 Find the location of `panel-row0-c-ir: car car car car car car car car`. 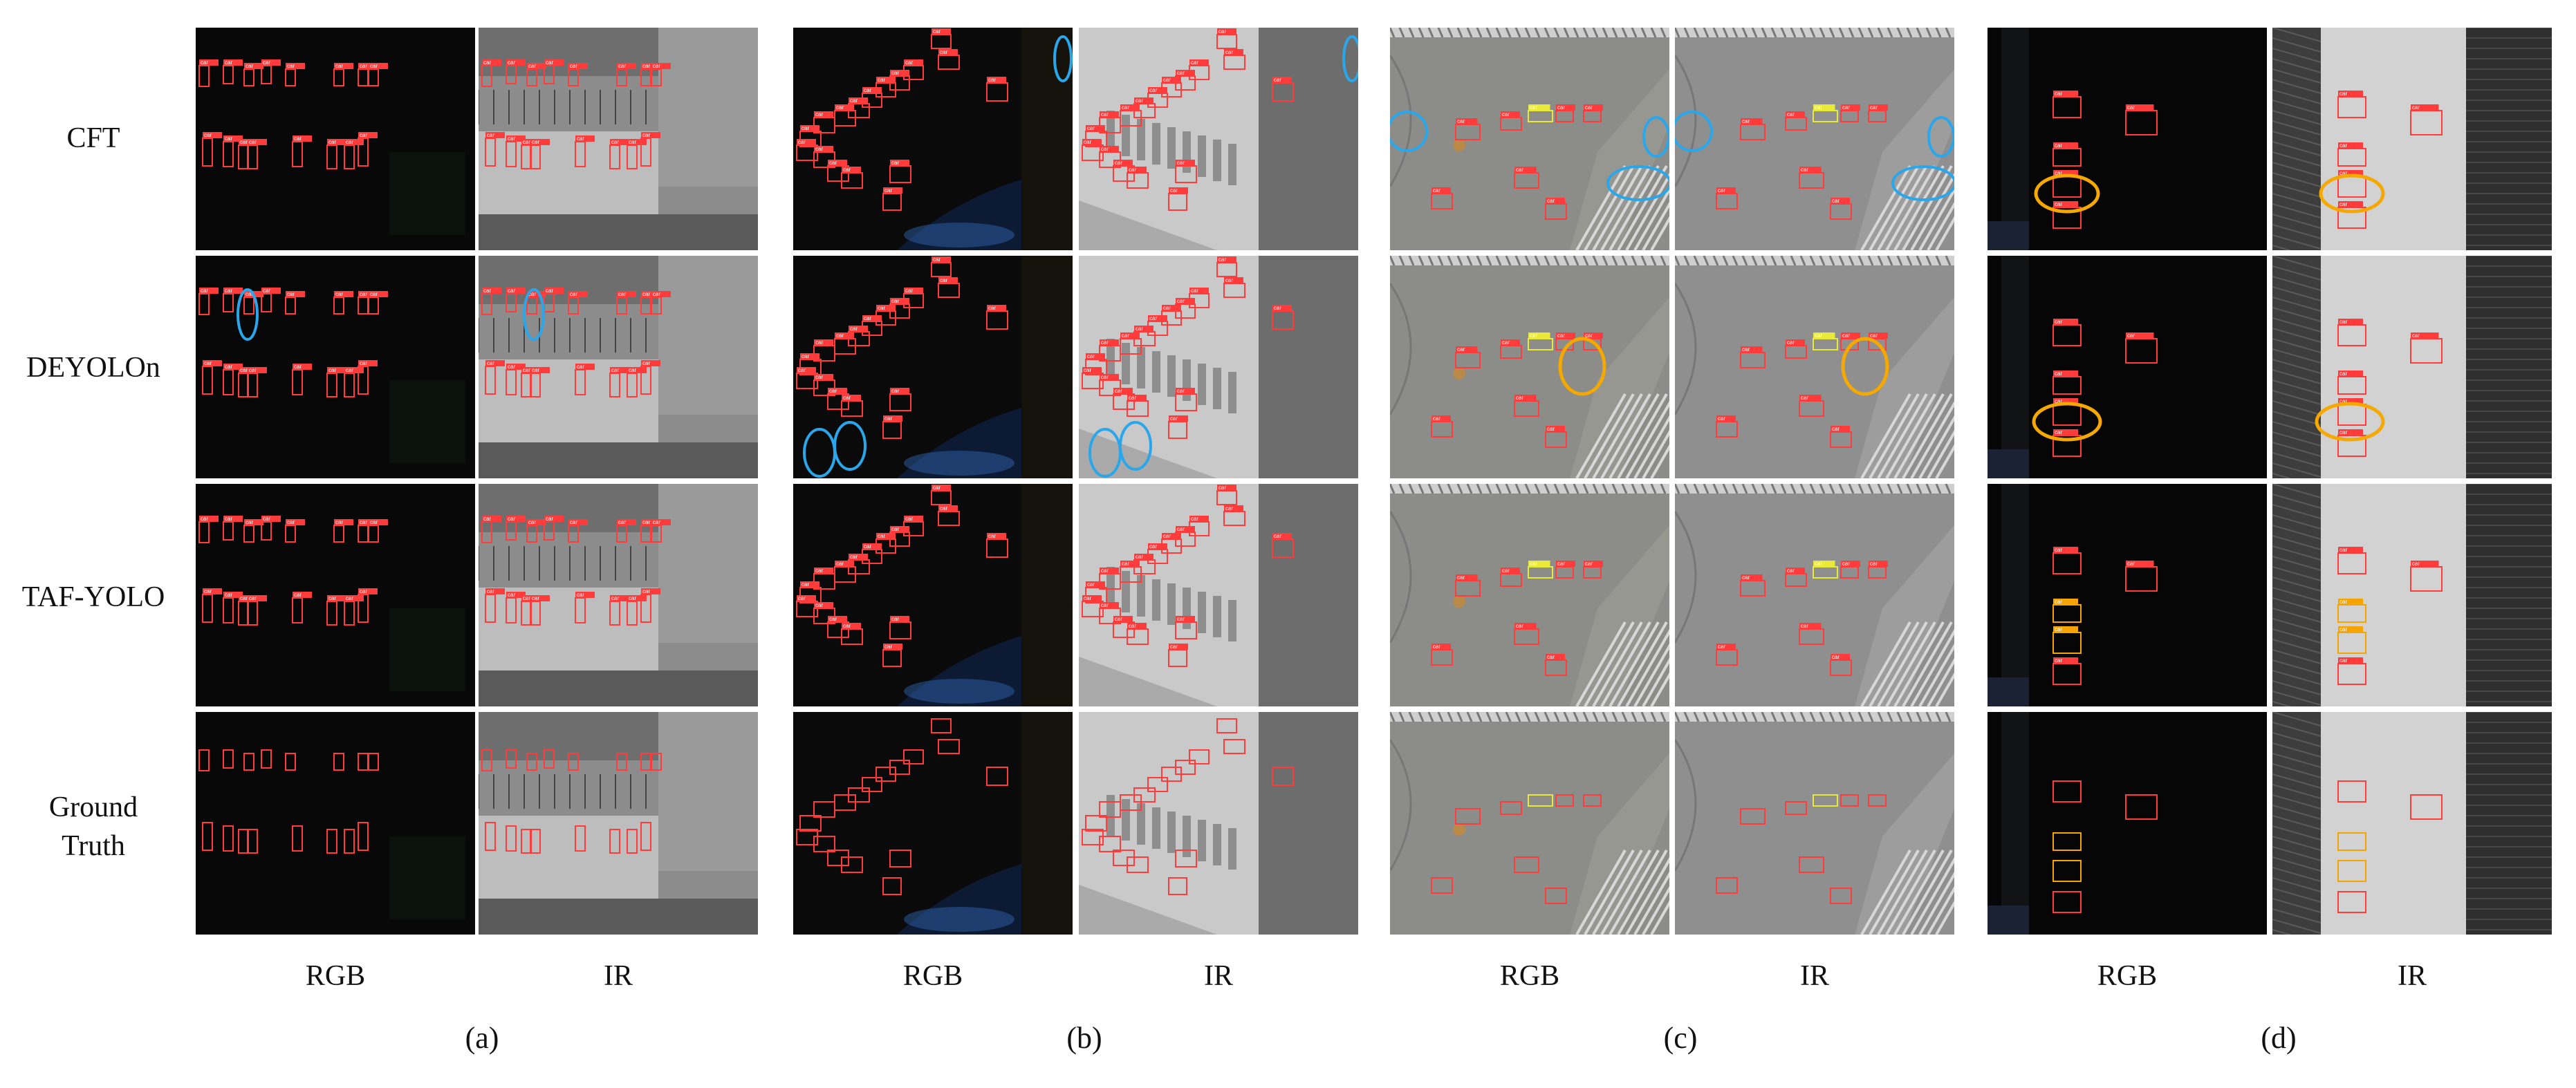

panel-row0-c-ir: car car car car car car car car is located at coordinates (1814, 139).